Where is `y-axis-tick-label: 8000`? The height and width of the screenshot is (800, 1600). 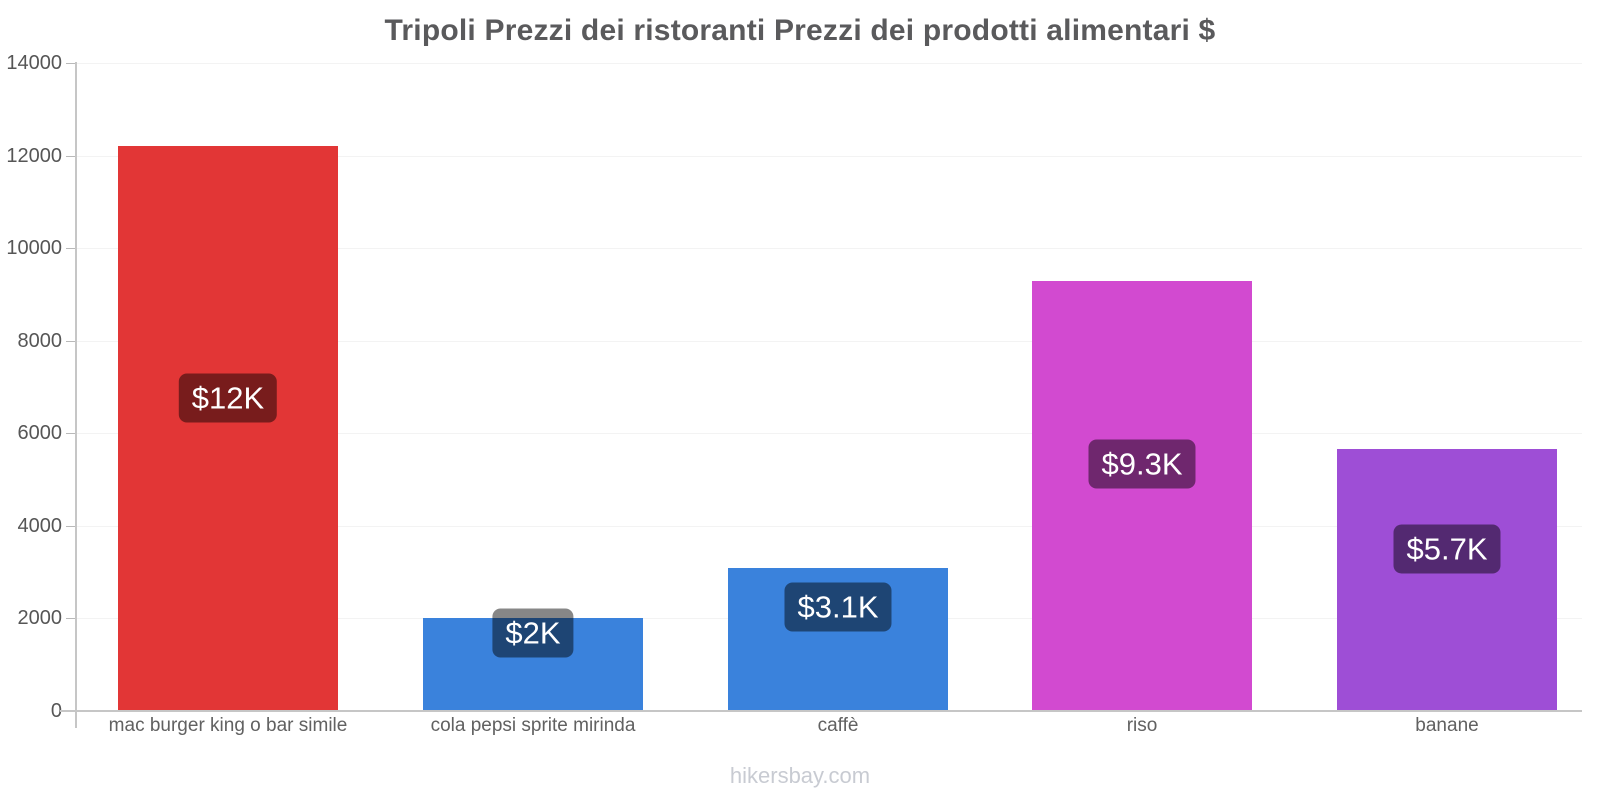 y-axis-tick-label: 8000 is located at coordinates (40, 341).